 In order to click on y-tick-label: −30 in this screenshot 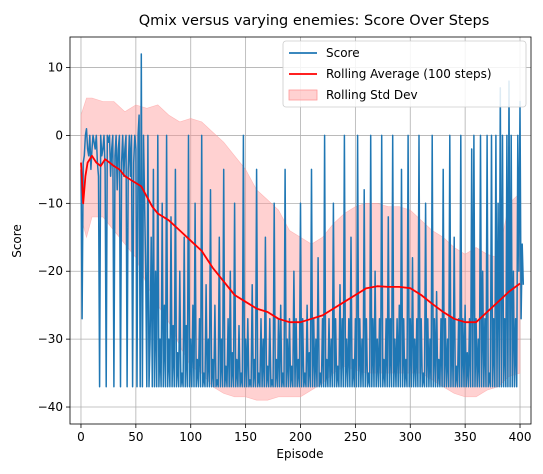, I will do `click(50, 339)`.